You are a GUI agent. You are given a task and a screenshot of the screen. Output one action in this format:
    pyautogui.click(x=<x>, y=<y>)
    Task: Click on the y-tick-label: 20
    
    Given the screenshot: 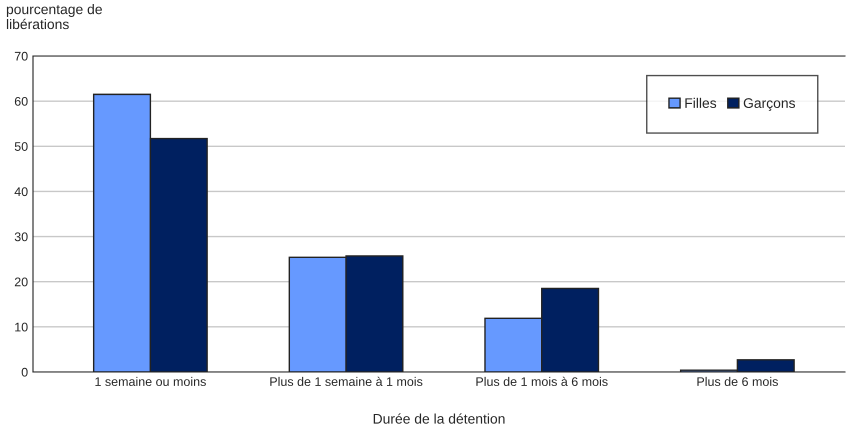 What is the action you would take?
    pyautogui.click(x=21, y=282)
    